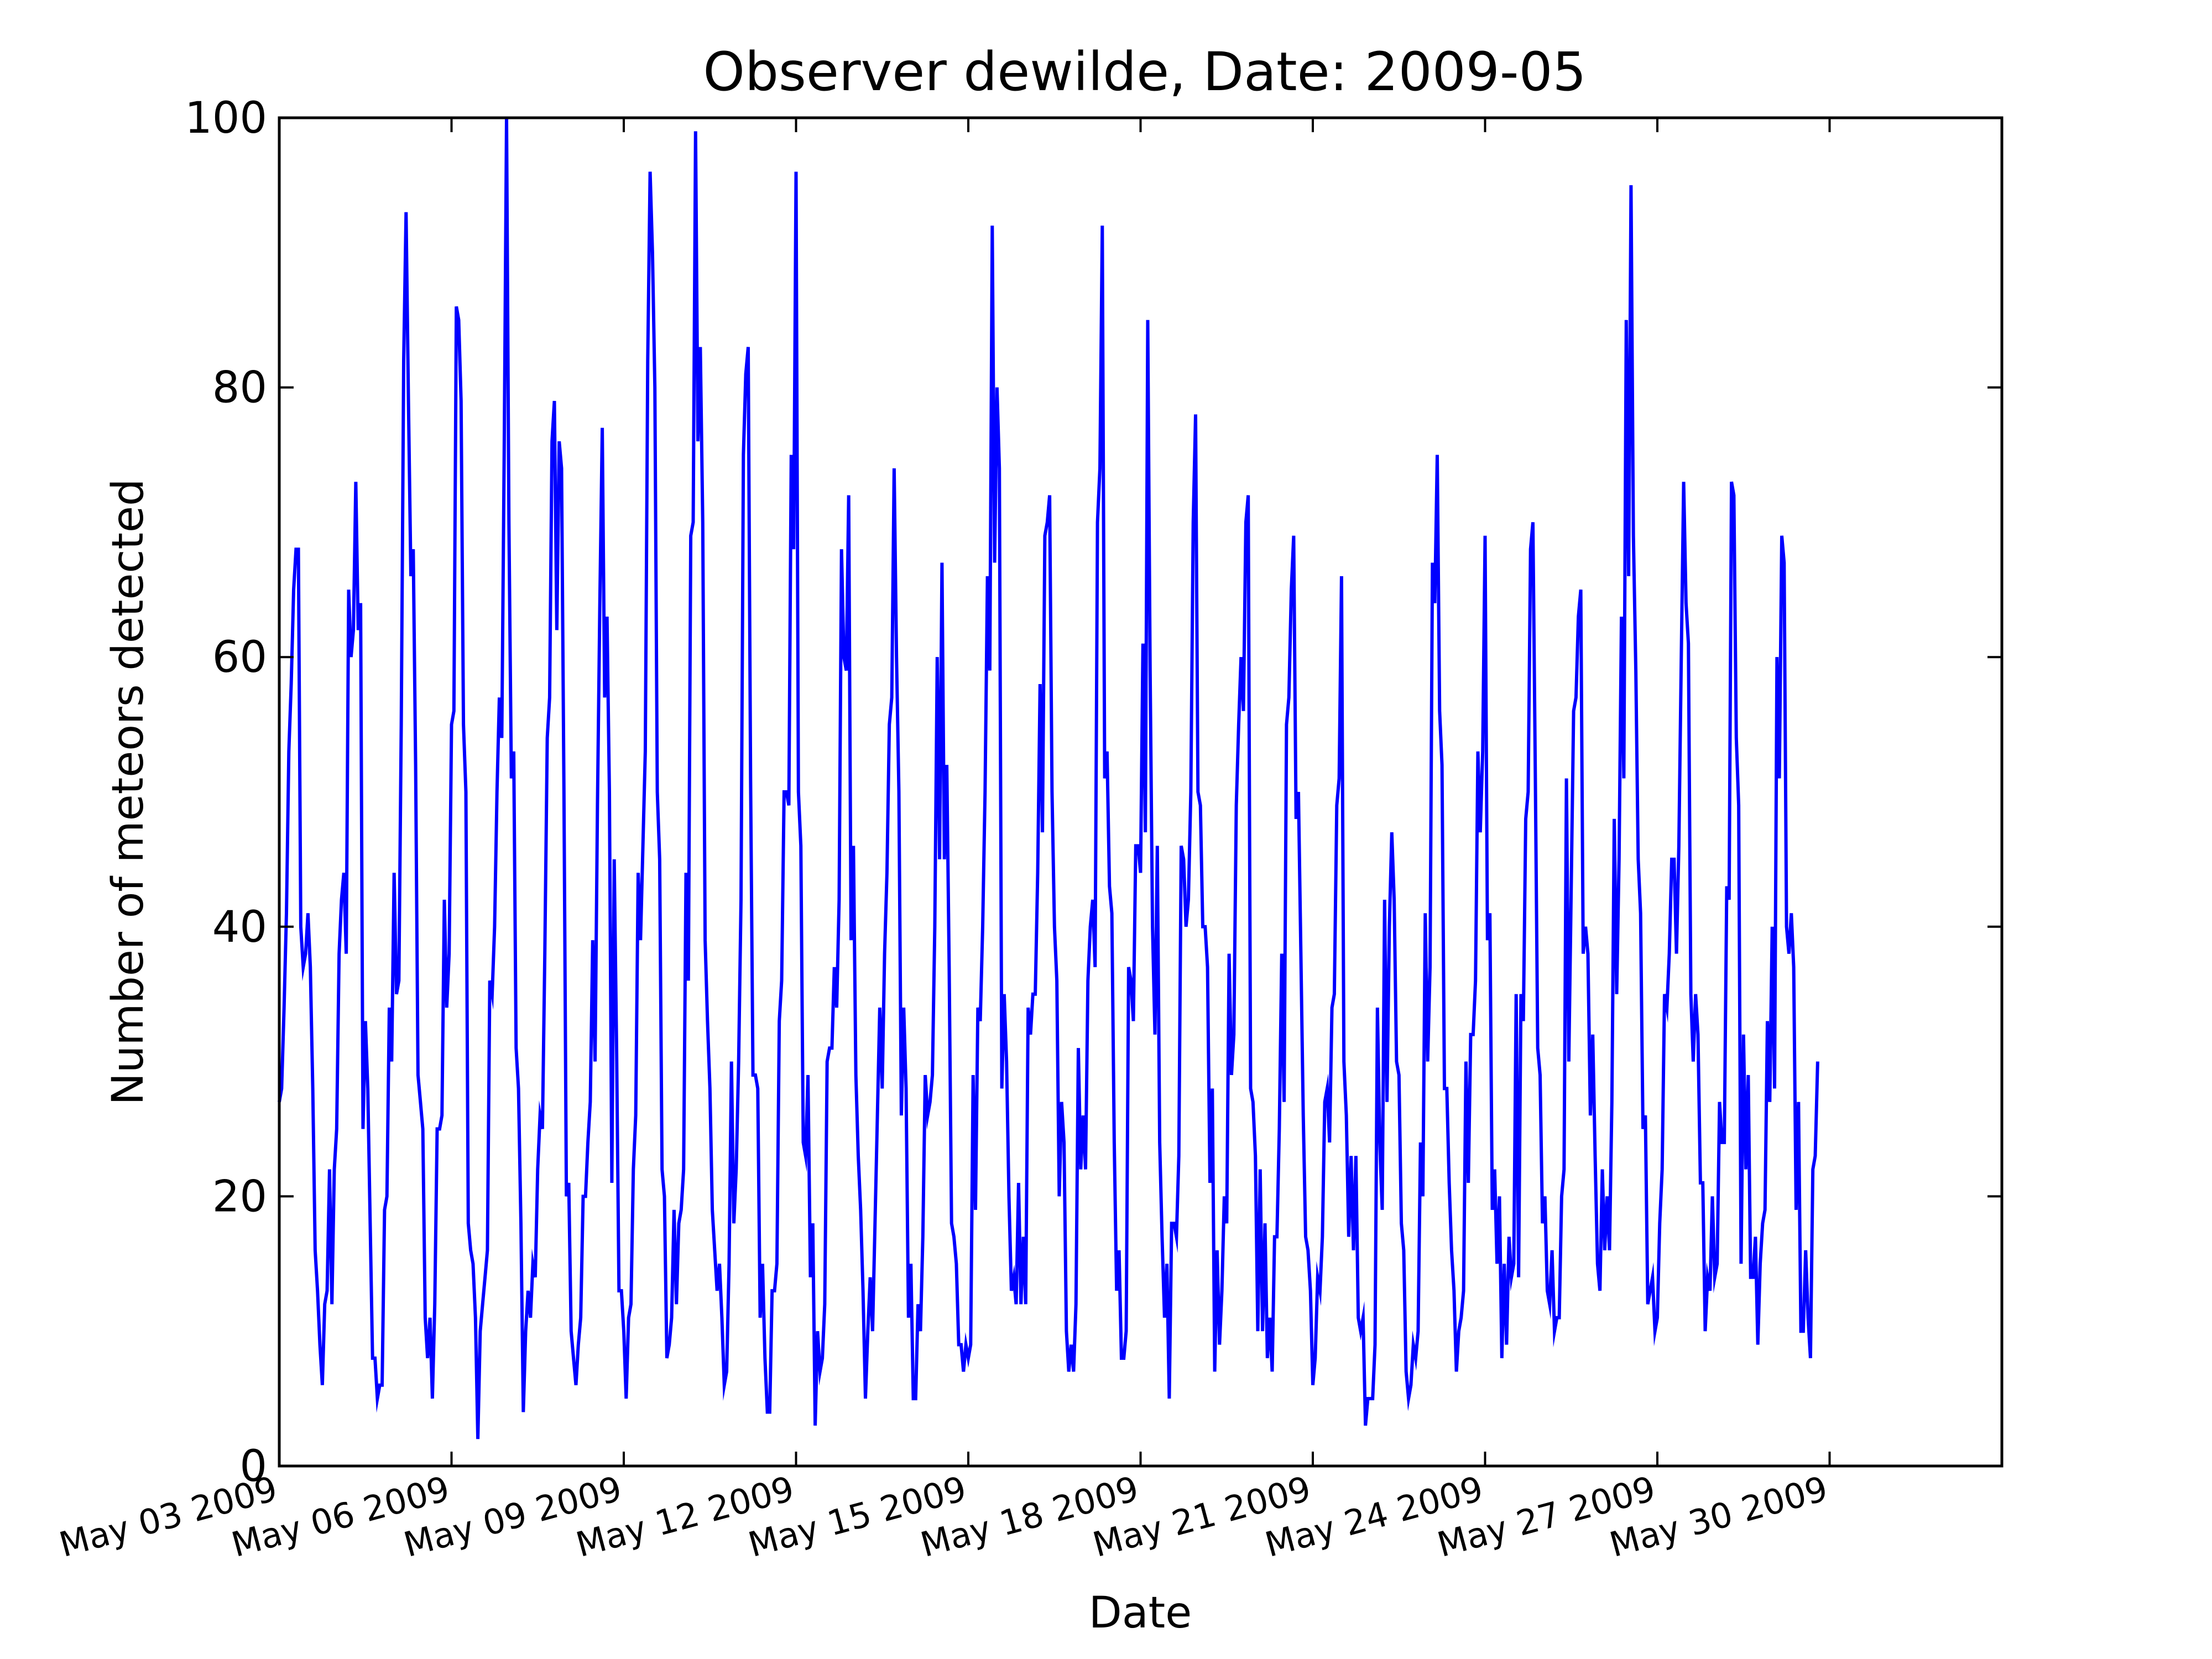 This screenshot has width=2212, height=1659. What do you see at coordinates (1145, 72) in the screenshot?
I see `chart-title: Observer dewilde, Date: 2009-05` at bounding box center [1145, 72].